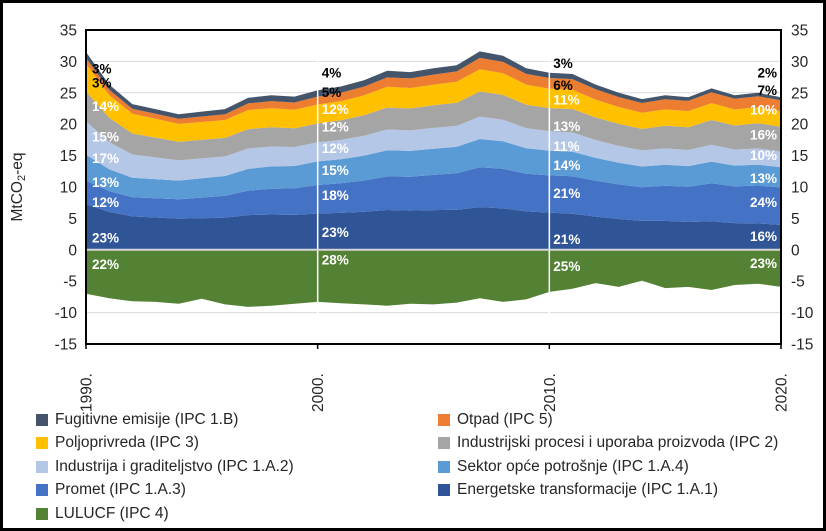 This screenshot has width=826, height=531. Describe the element at coordinates (799, 156) in the screenshot. I see `y-tick-label-right: 15` at that location.